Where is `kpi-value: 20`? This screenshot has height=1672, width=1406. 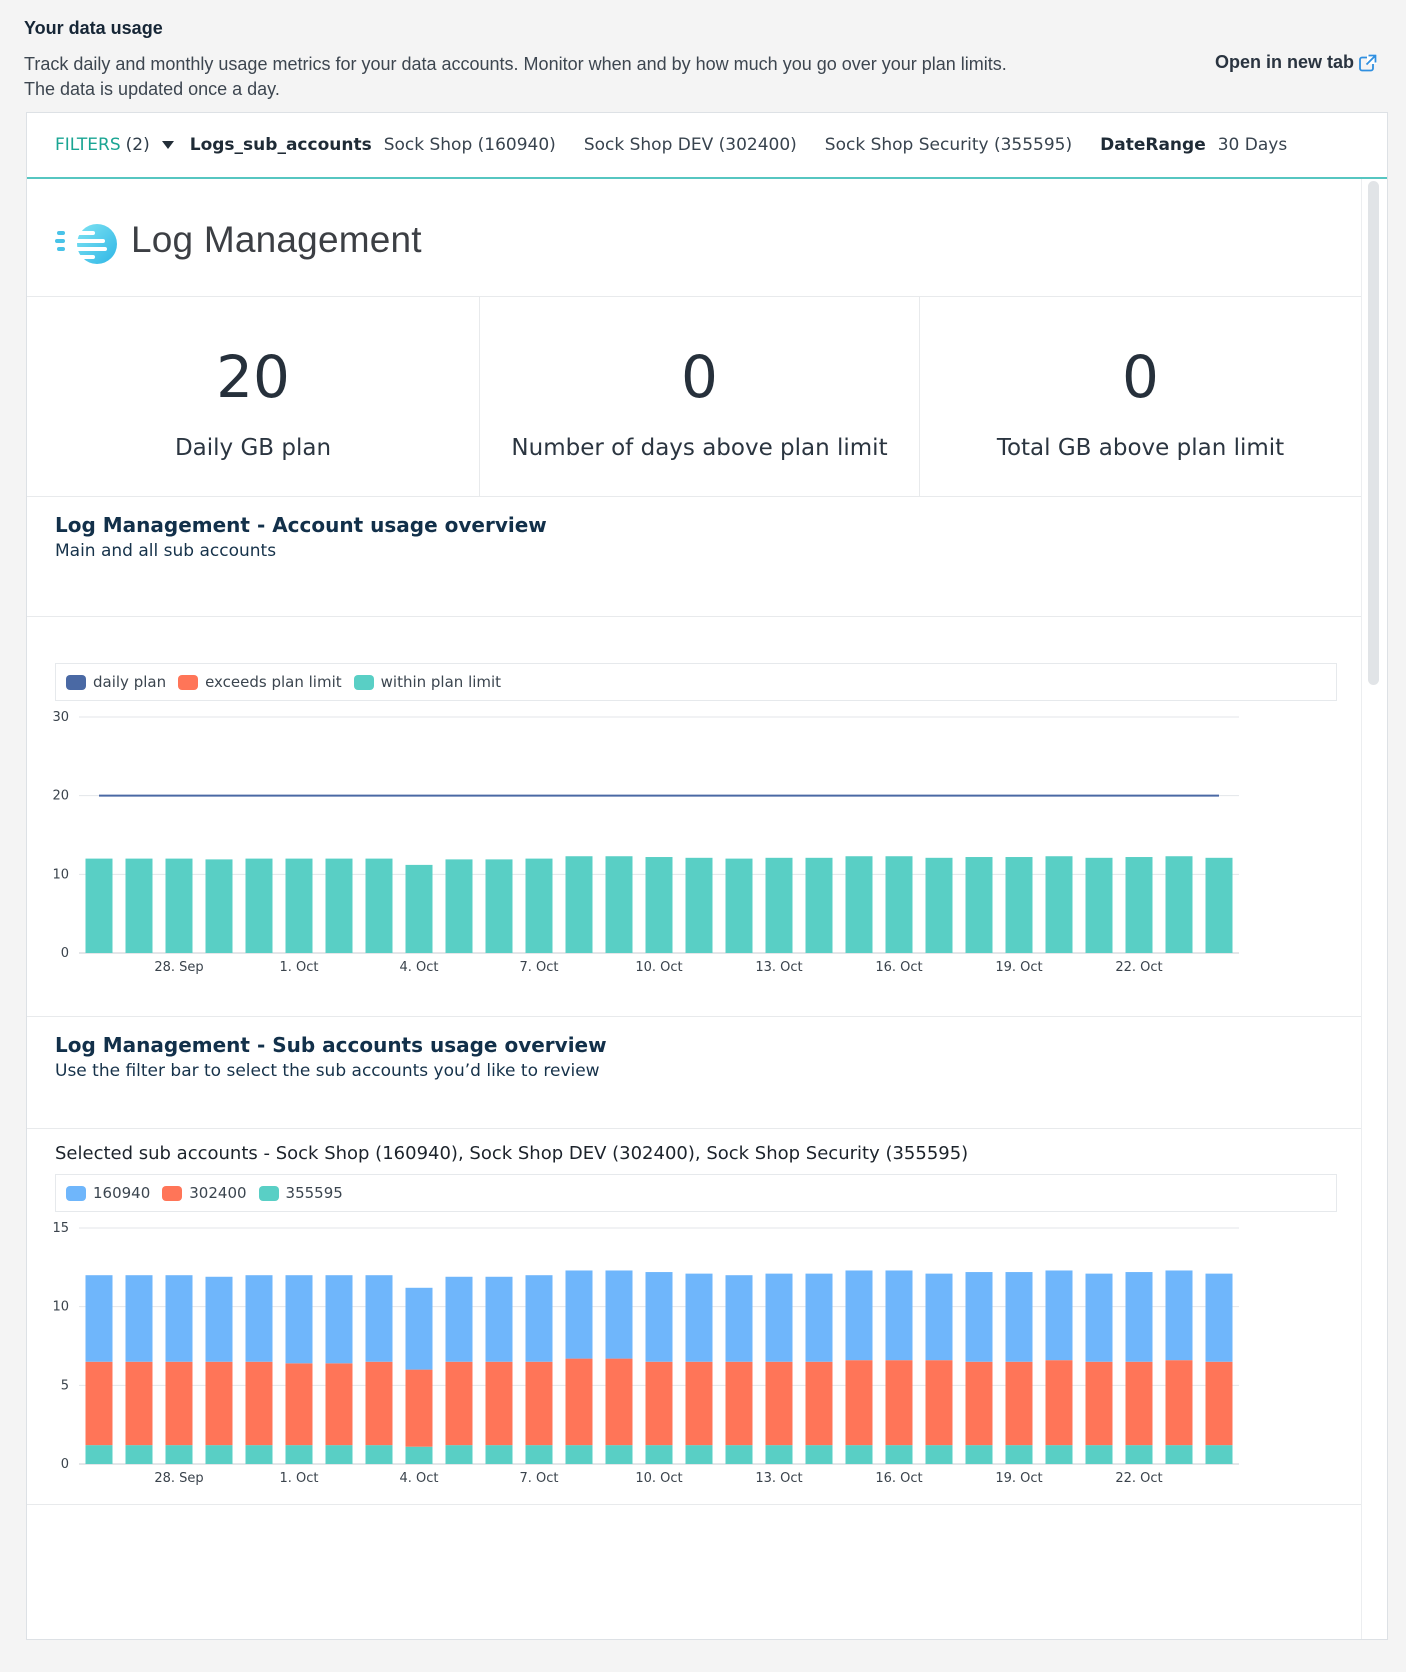 kpi-value: 20 is located at coordinates (253, 377).